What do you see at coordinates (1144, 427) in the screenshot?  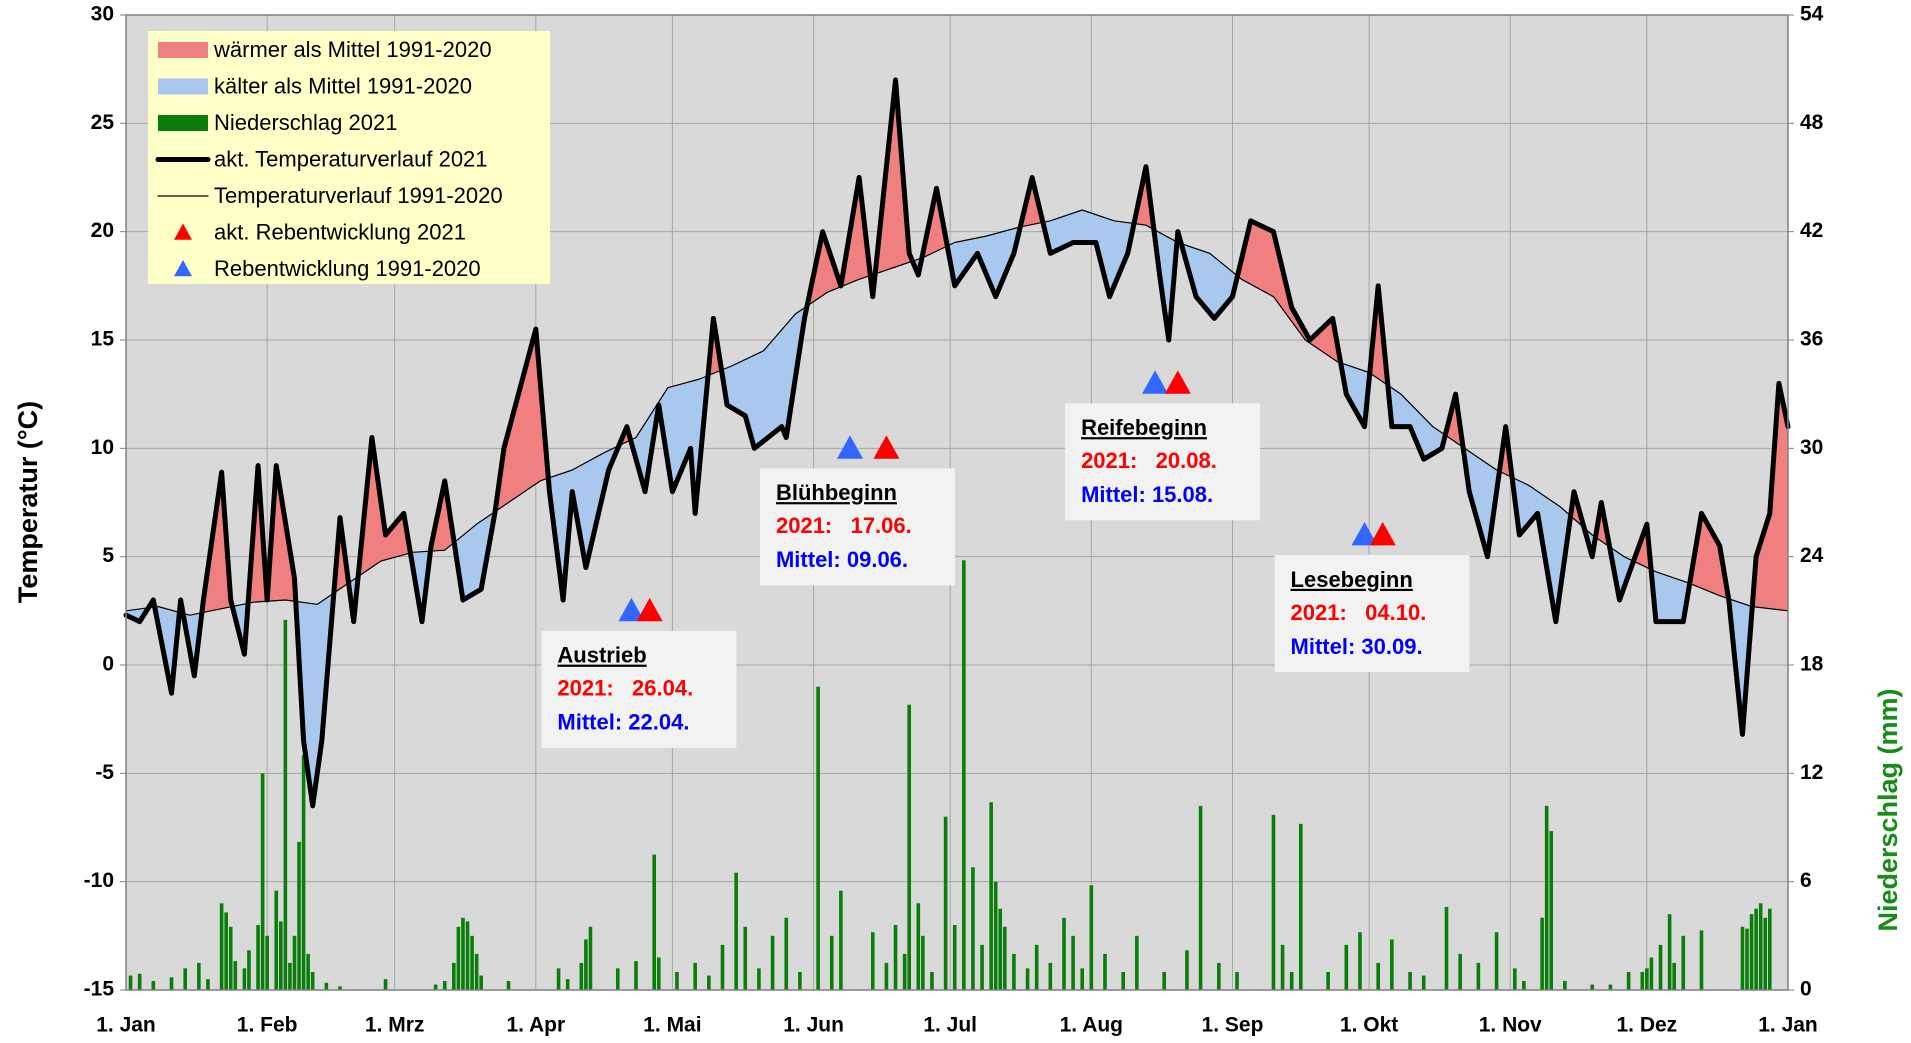 I see `annotation-title: Reifebeginn` at bounding box center [1144, 427].